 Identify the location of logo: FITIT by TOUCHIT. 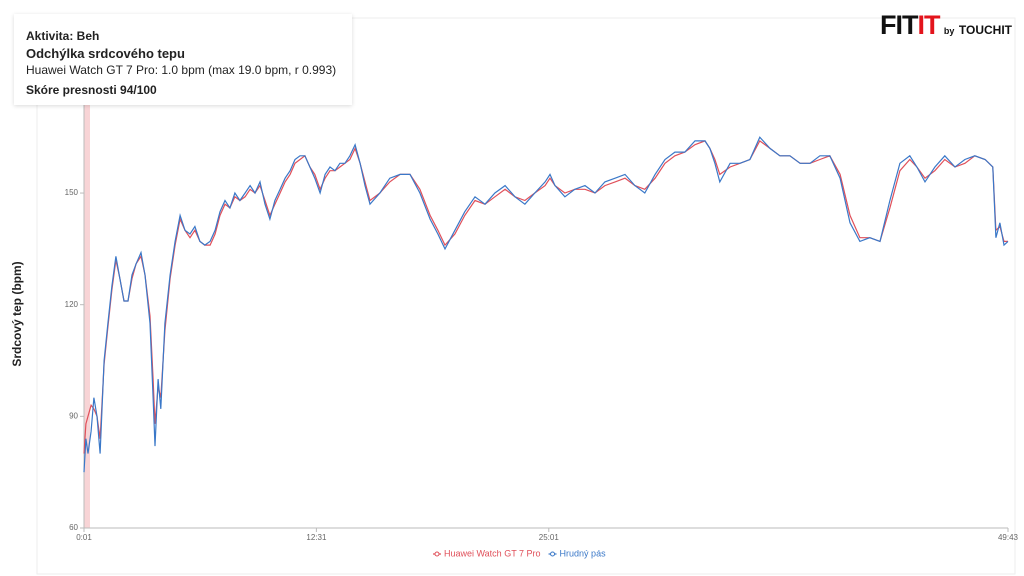
(946, 25).